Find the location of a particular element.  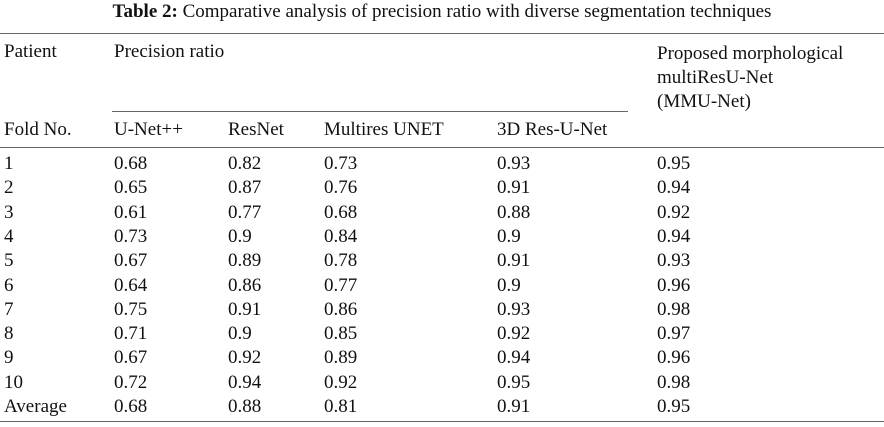

table-cell: 0.87 is located at coordinates (245, 187).